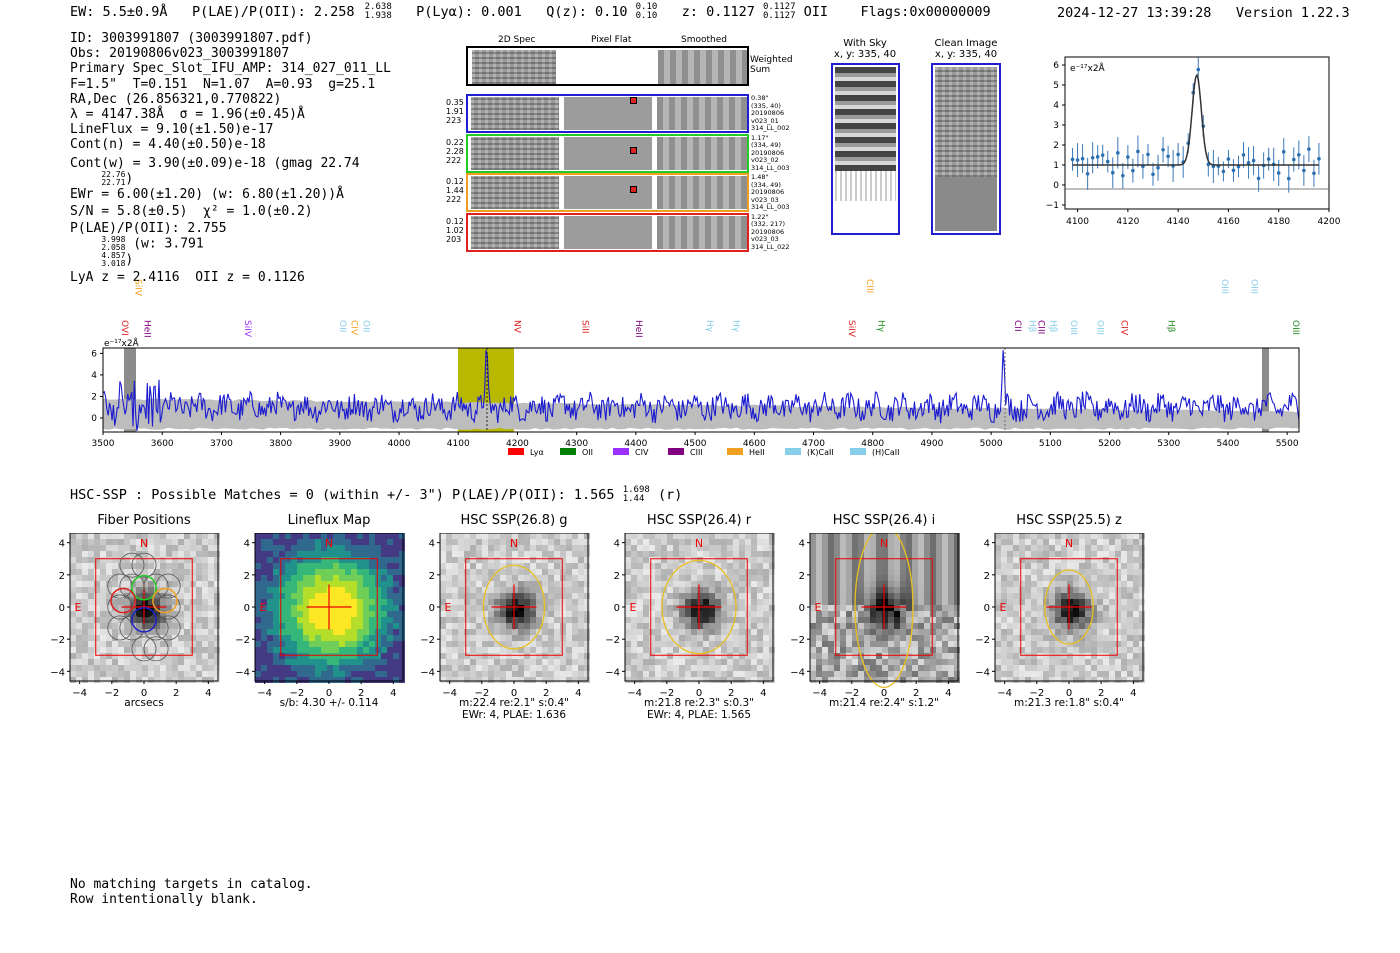 The height and width of the screenshot is (953, 1400). What do you see at coordinates (885, 452) in the screenshot?
I see `legend-label: (H)CaII` at bounding box center [885, 452].